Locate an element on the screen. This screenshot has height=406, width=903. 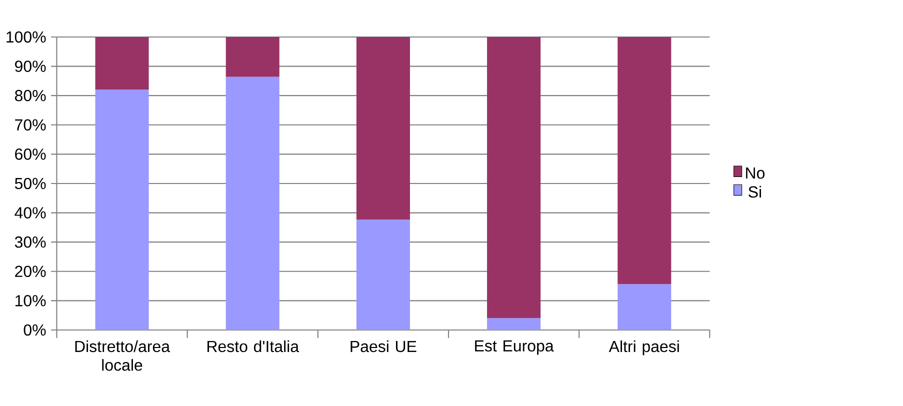
y-tick-label: 60% is located at coordinates (30, 154).